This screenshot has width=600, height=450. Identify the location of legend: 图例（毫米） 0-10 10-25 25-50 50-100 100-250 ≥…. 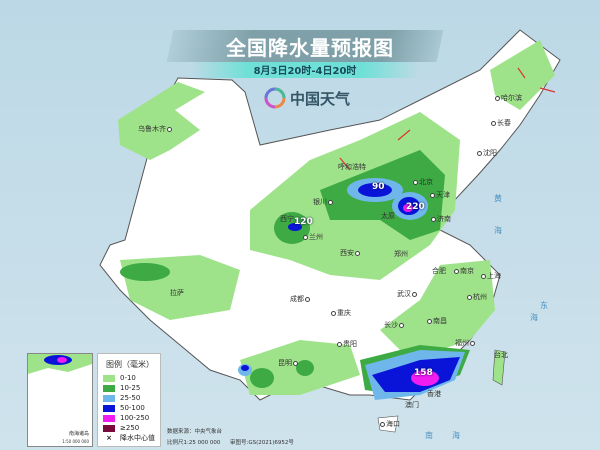
(129, 400).